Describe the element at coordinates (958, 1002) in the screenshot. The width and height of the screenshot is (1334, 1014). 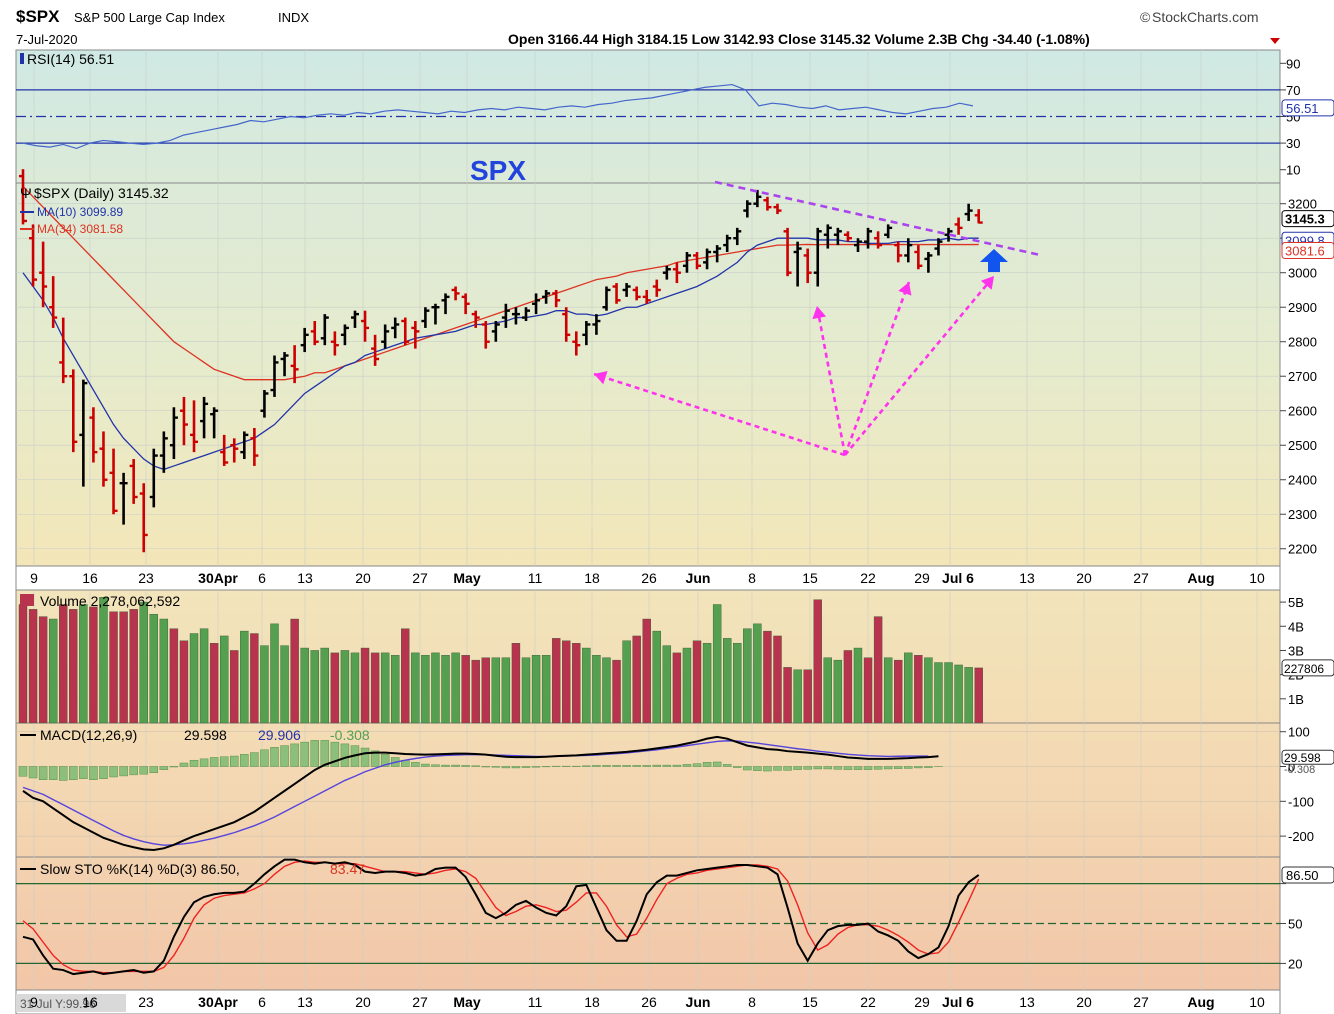
I see `x-tick-label: Jul 6` at that location.